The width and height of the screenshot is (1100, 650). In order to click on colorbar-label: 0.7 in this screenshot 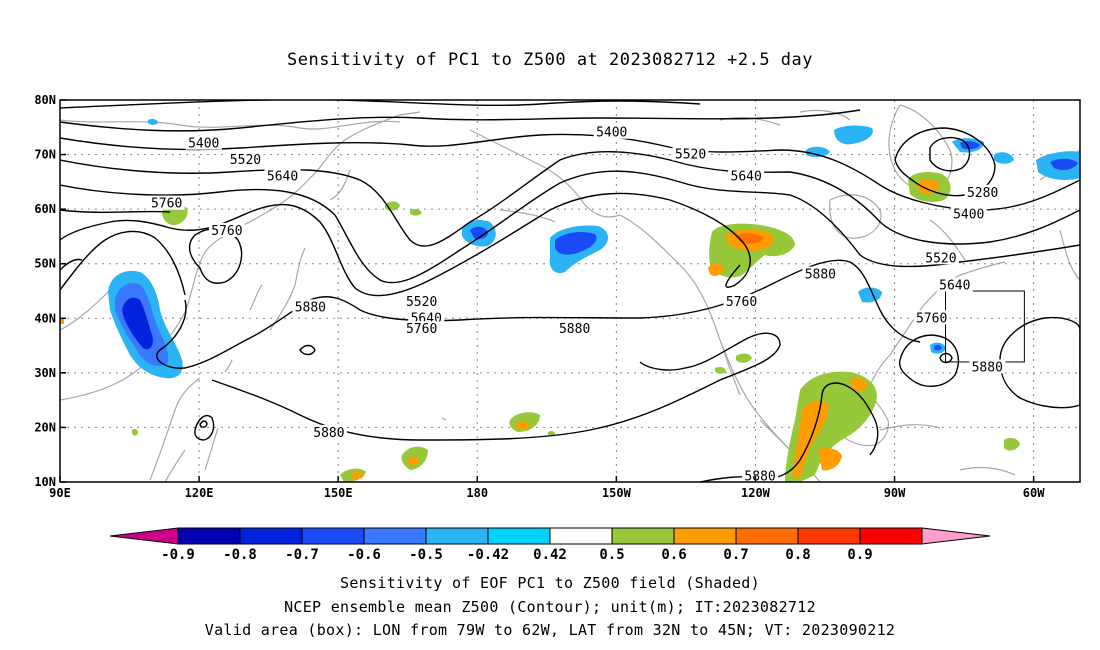, I will do `click(735, 555)`.